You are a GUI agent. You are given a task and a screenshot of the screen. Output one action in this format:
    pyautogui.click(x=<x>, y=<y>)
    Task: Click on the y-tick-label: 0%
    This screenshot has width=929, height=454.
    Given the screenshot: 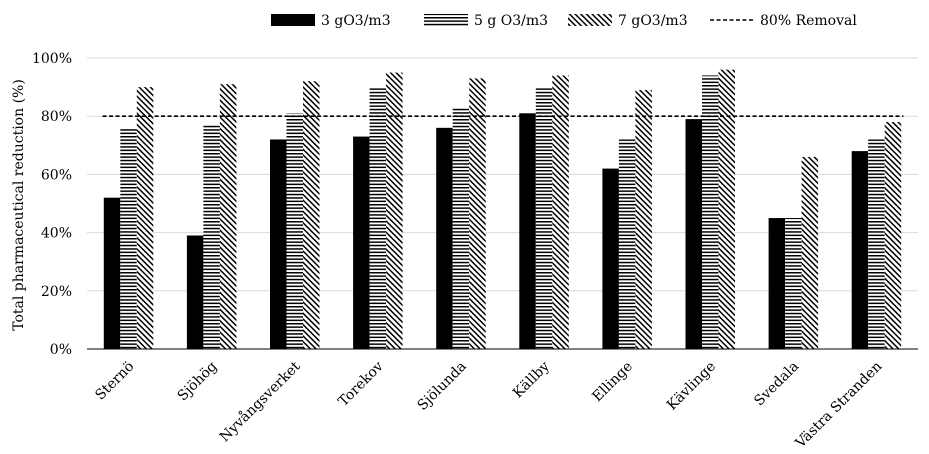 What is the action you would take?
    pyautogui.click(x=61, y=350)
    